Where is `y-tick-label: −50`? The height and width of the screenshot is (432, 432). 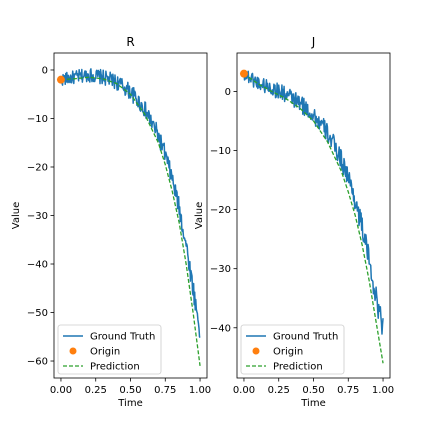 y-tick-label: −50 is located at coordinates (37, 313).